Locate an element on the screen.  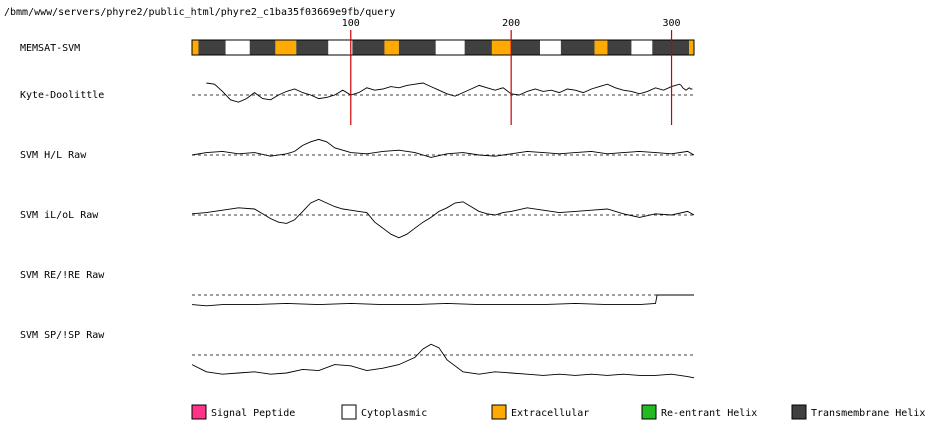
memsat-bar-outline is located at coordinates (443, 47).